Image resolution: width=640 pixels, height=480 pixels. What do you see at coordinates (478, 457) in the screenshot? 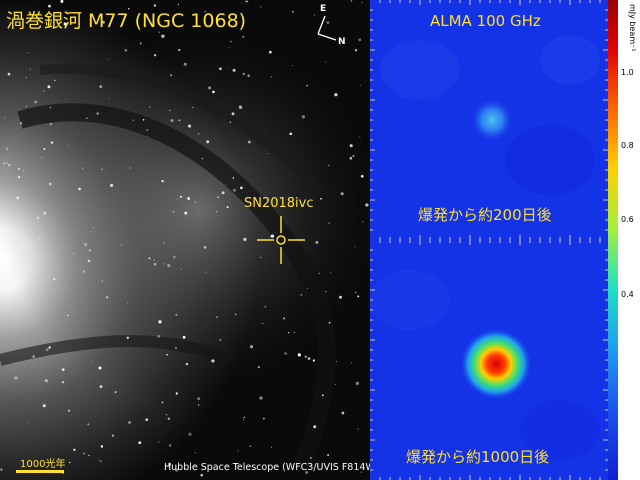
I see `caption-1000-days: 爆発から約1000日後` at bounding box center [478, 457].